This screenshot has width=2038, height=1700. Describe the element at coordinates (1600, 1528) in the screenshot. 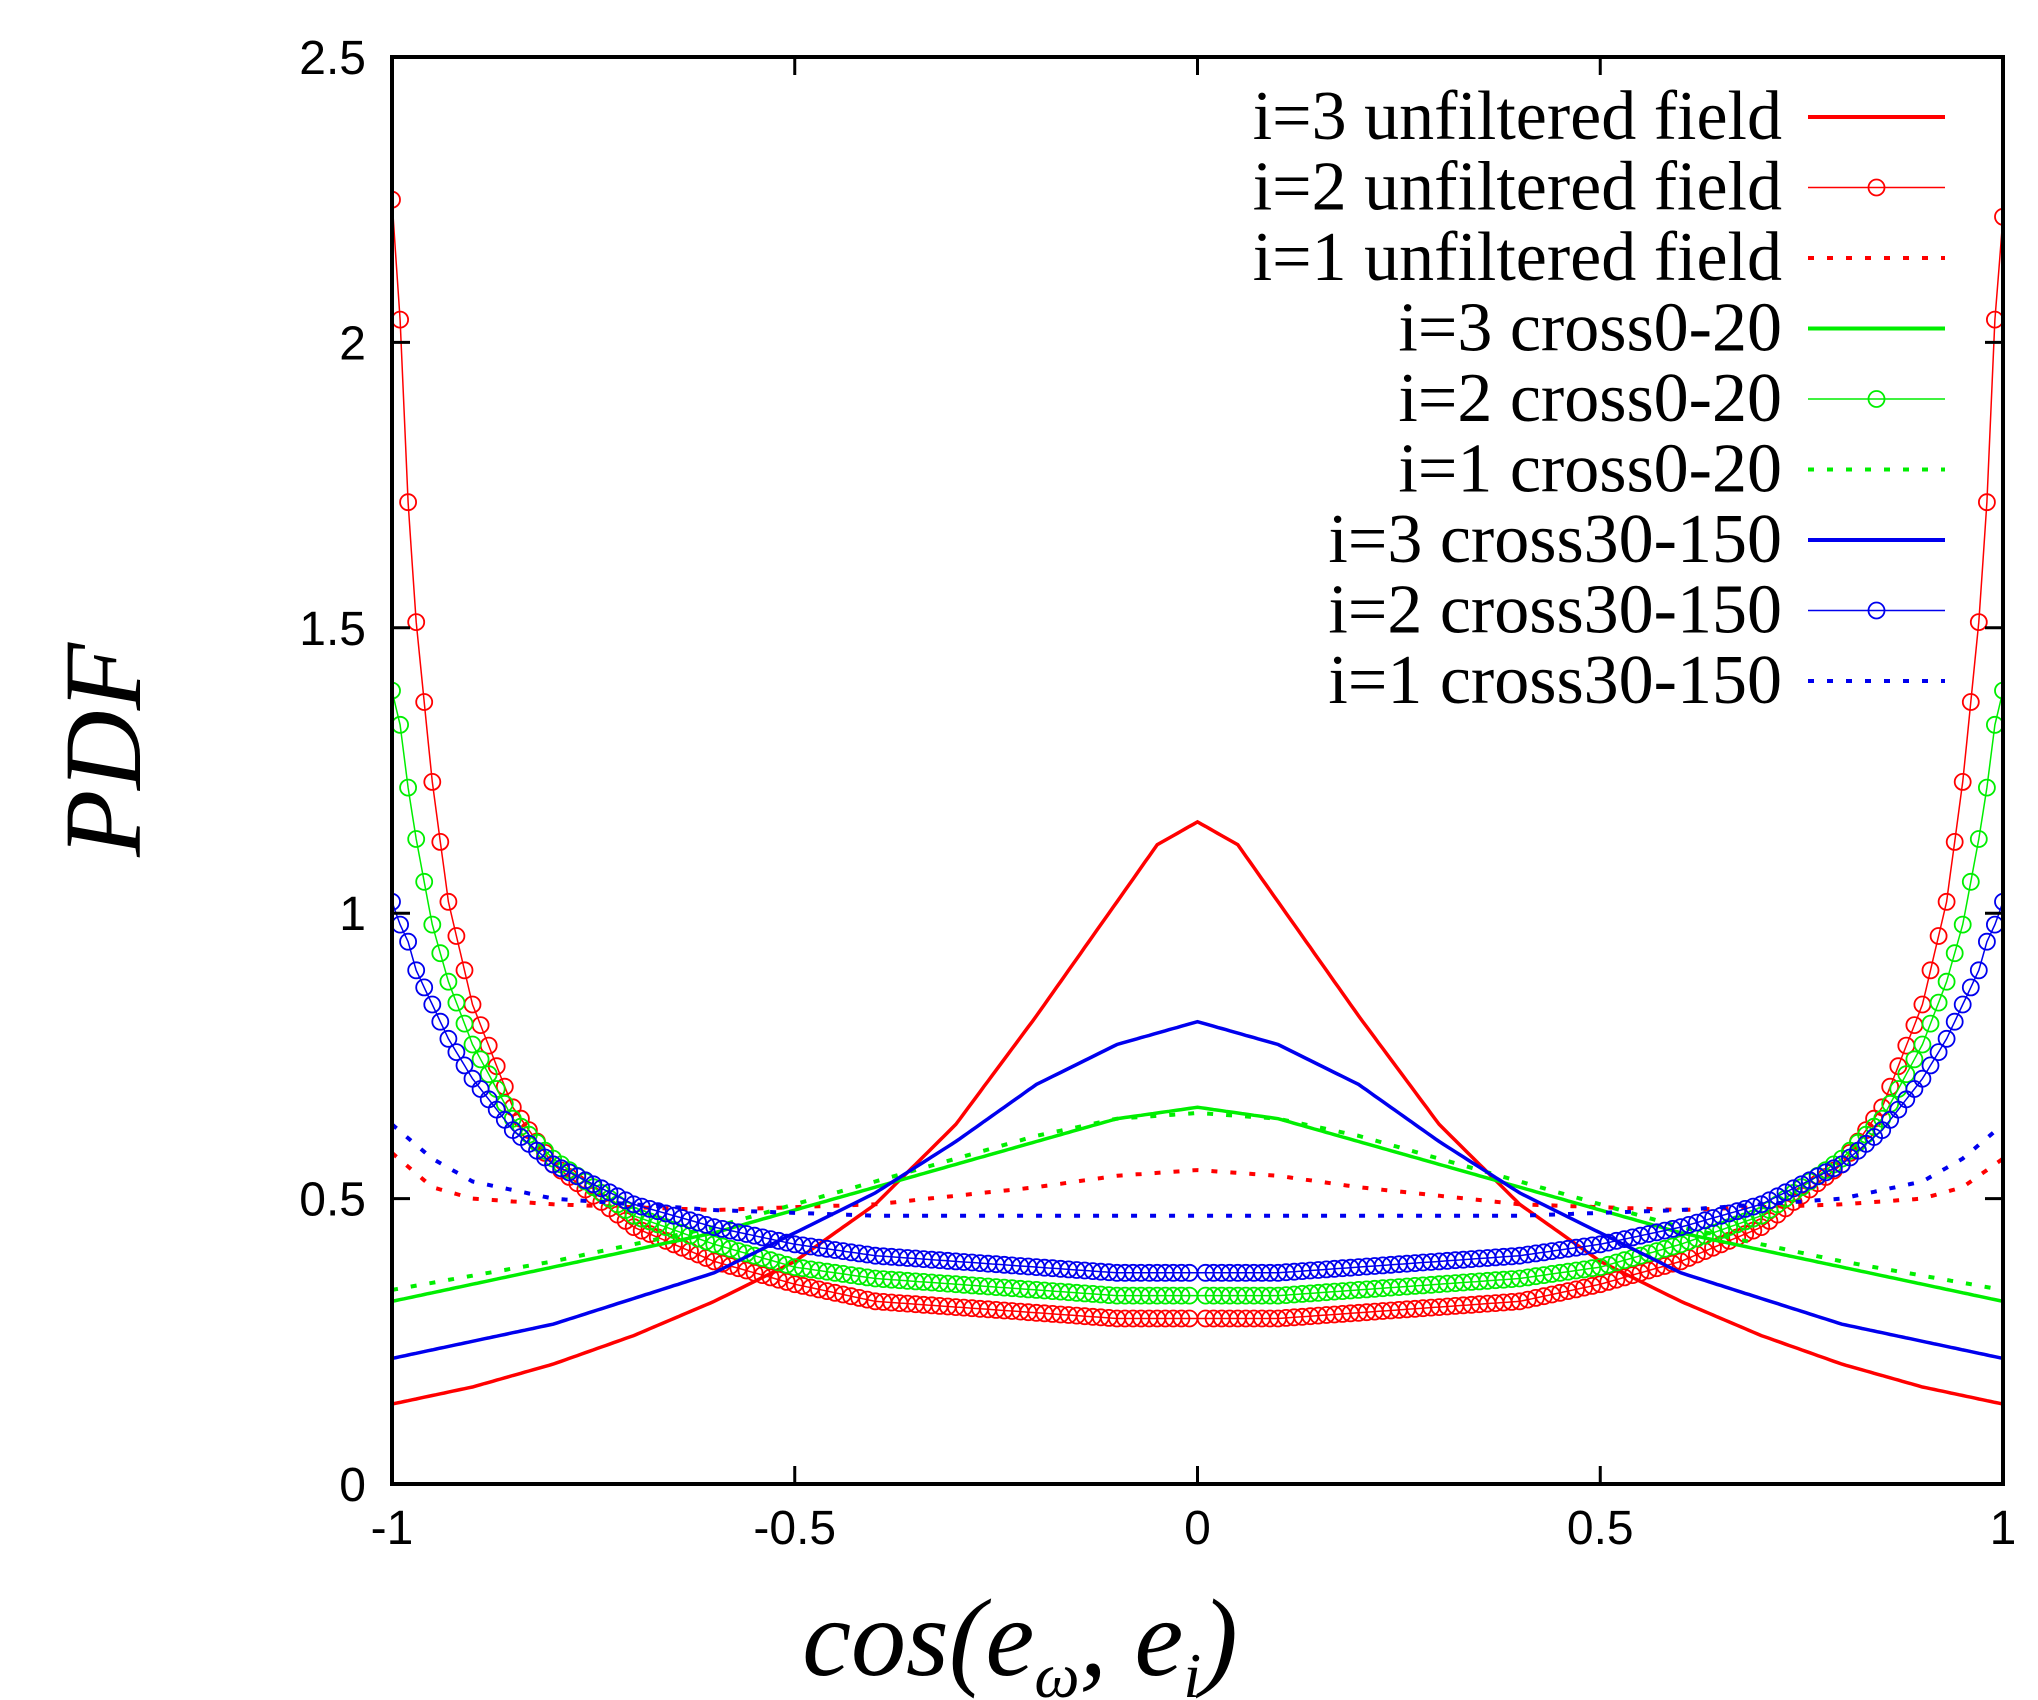

I see `x-tick-label: 0.5` at that location.